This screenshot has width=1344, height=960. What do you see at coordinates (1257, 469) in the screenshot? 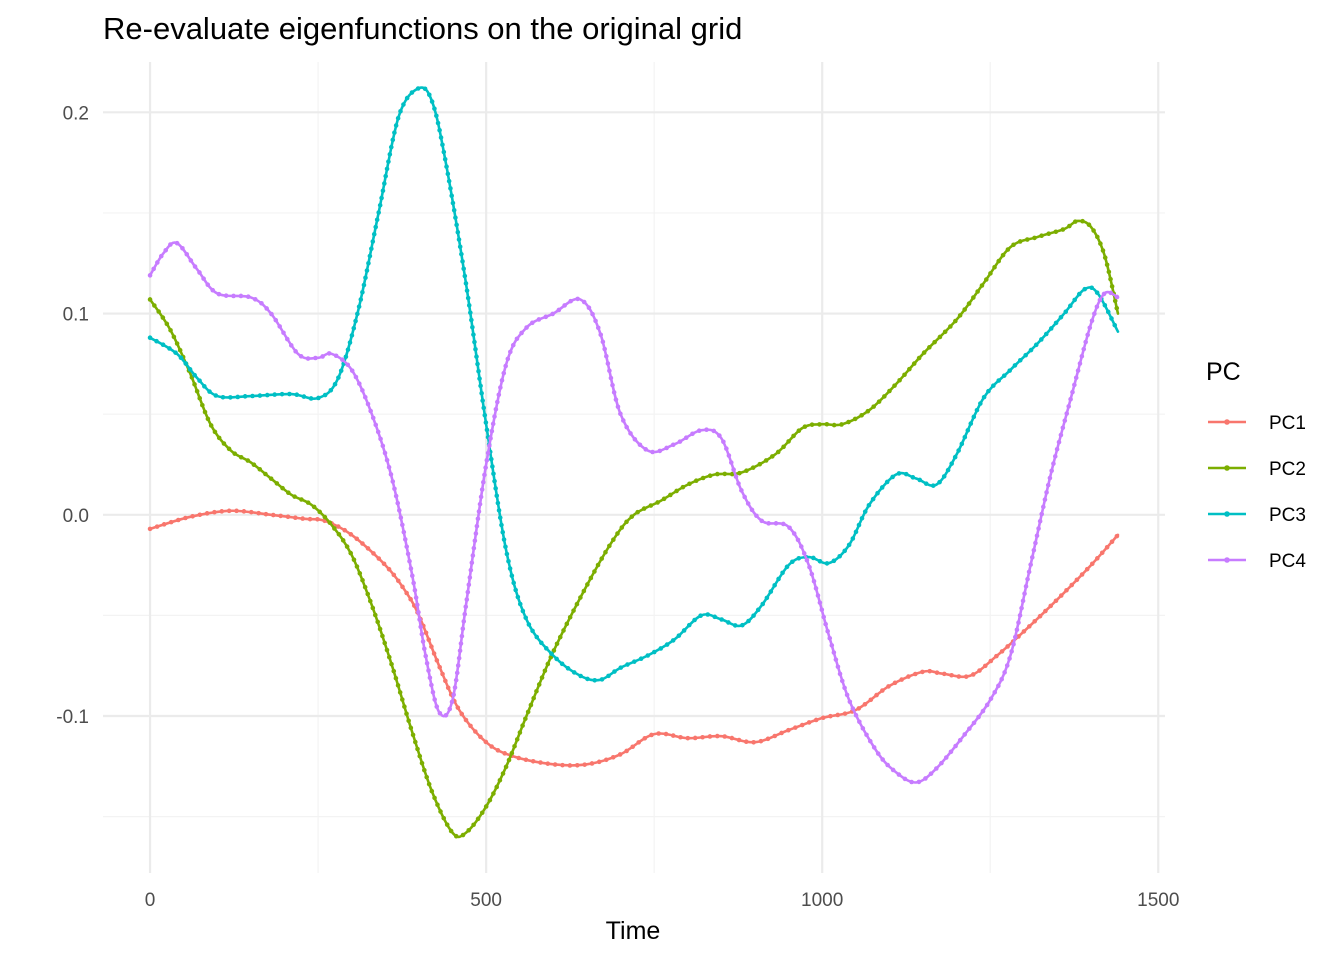
I see `legend-item-pc2: PC2` at bounding box center [1257, 469].